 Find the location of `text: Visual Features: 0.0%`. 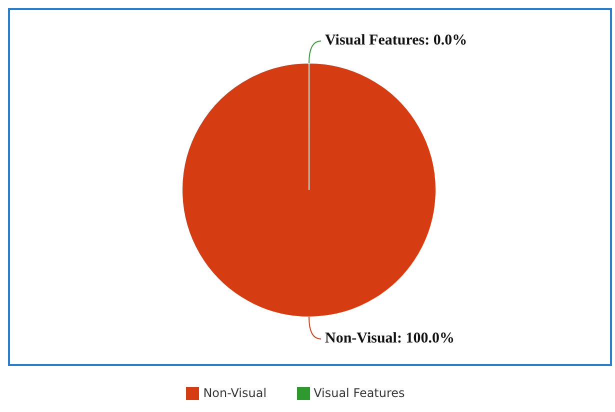

text: Visual Features: 0.0% is located at coordinates (396, 40).